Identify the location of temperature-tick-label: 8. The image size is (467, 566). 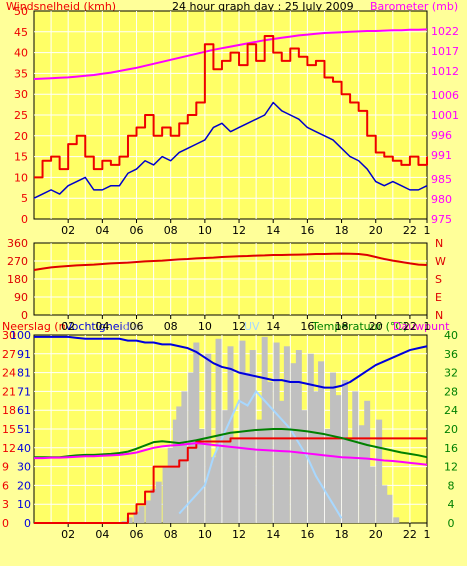
(451, 485).